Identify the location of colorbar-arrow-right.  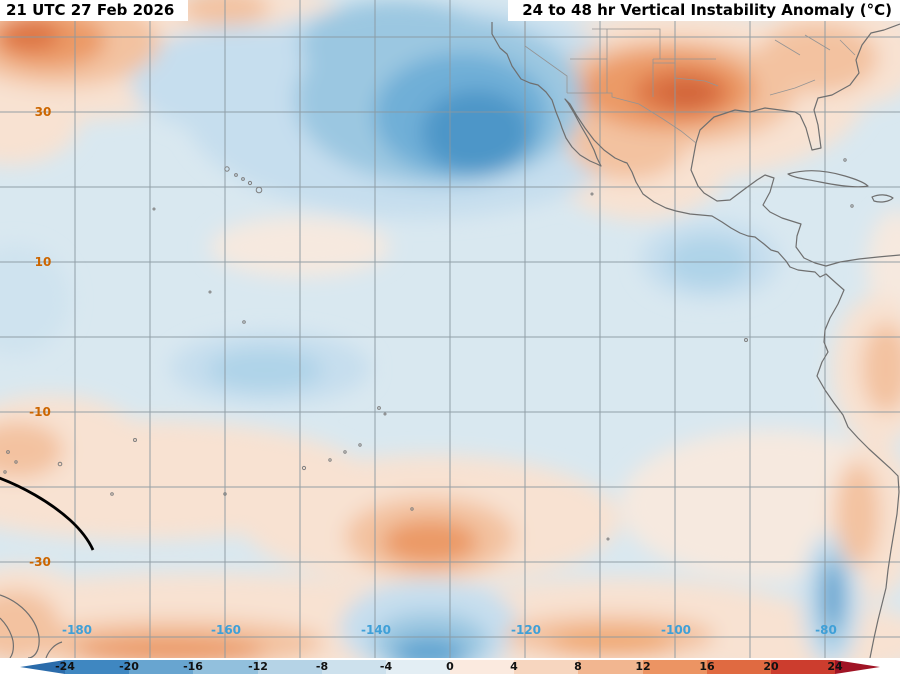
(858, 667).